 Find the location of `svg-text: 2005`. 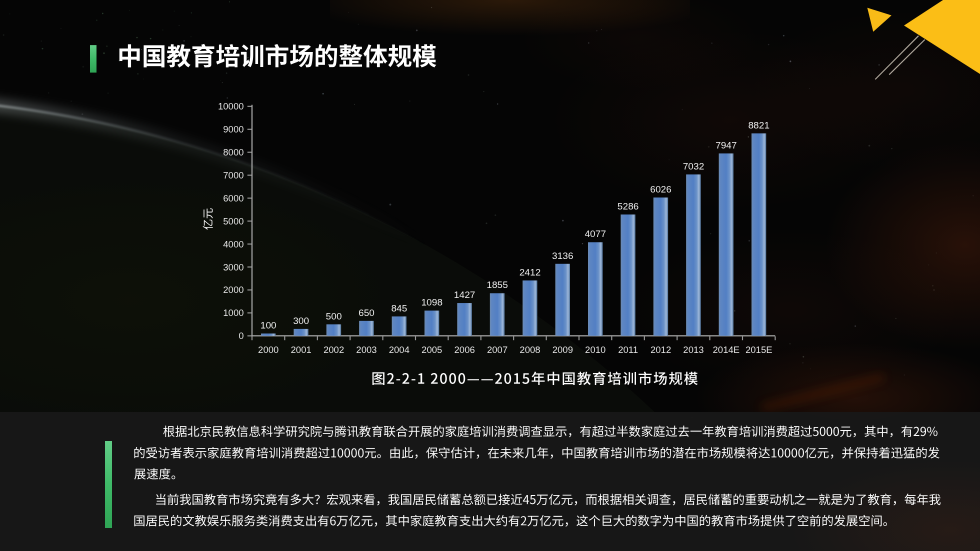

svg-text: 2005 is located at coordinates (432, 350).